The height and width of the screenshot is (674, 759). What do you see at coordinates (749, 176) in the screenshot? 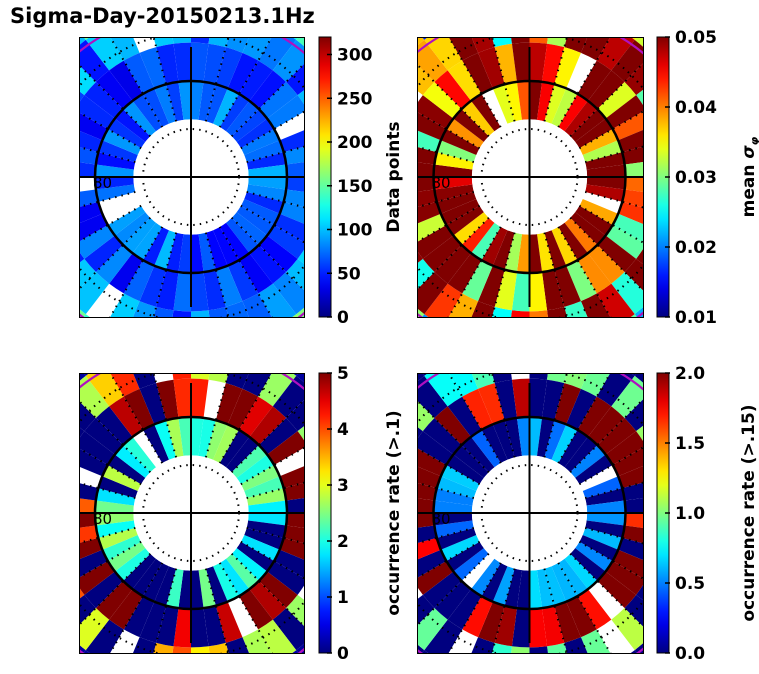
I see `colorbar-label: mean σφ` at bounding box center [749, 176].